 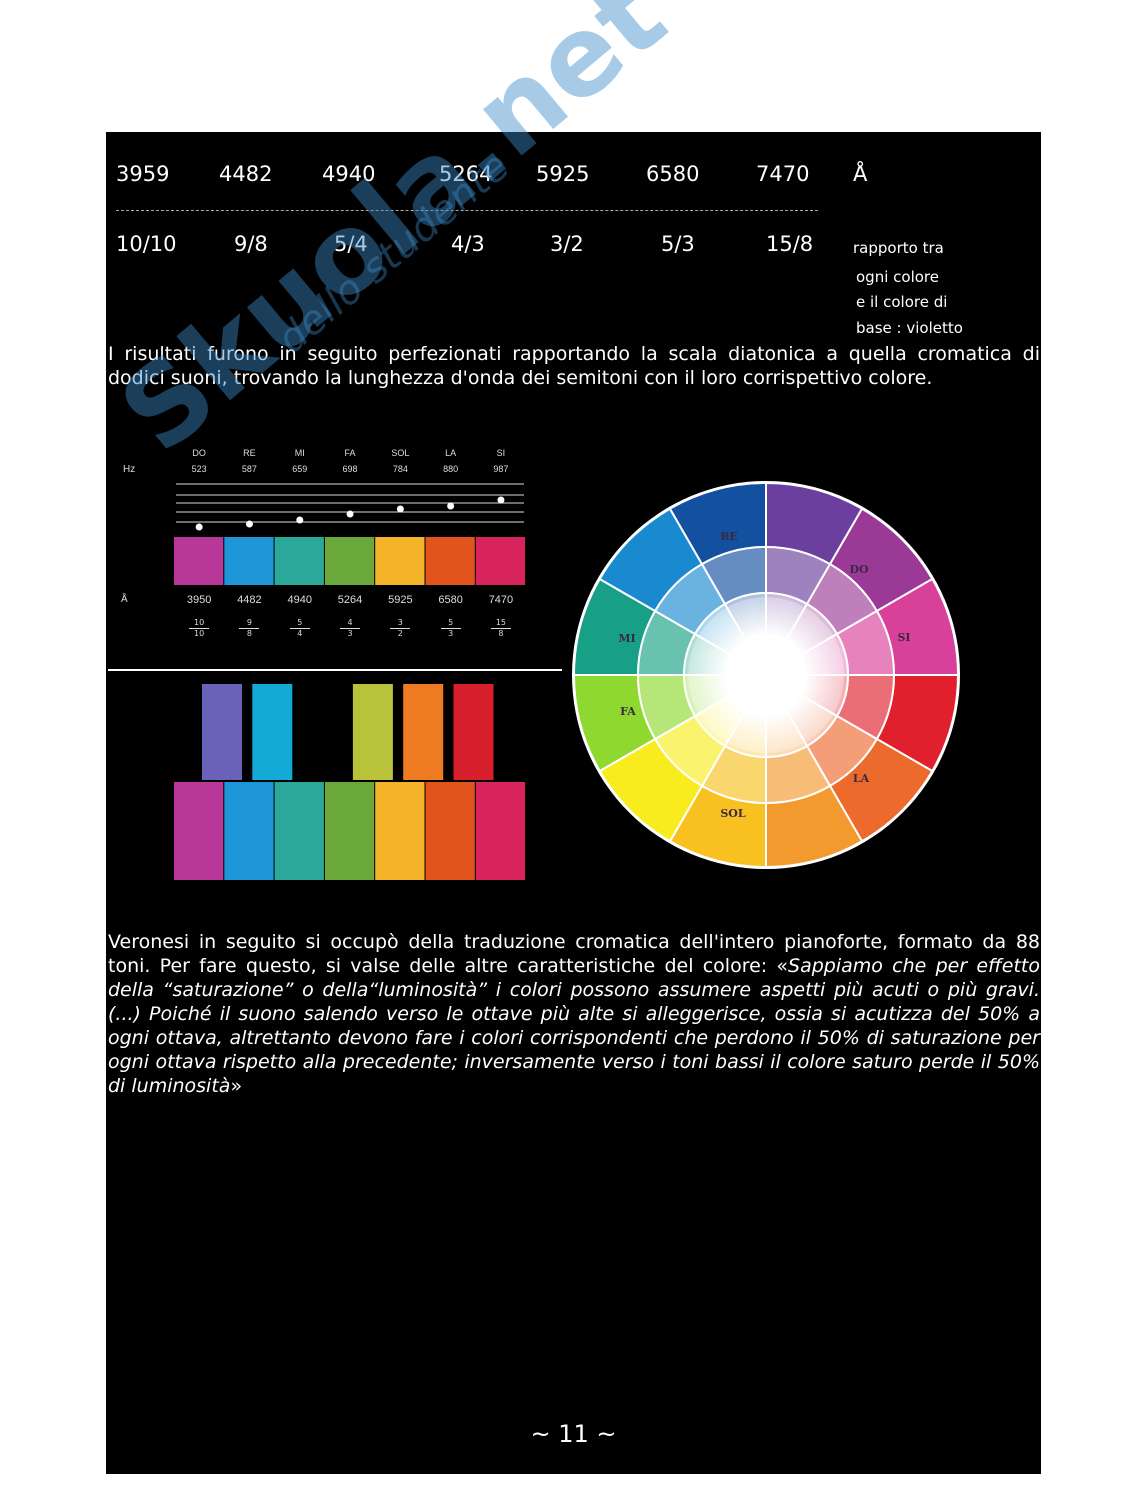 What do you see at coordinates (563, 174) in the screenshot?
I see `wavelength-cell: 5925` at bounding box center [563, 174].